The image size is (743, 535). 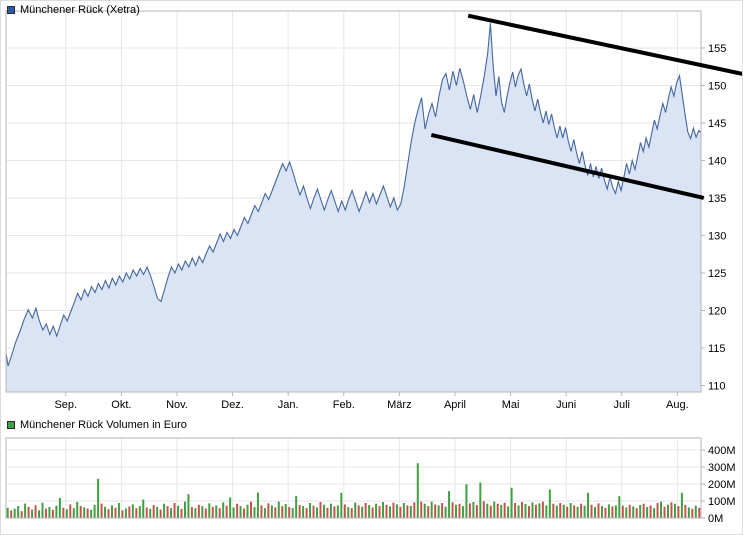 What do you see at coordinates (177, 405) in the screenshot?
I see `svg-text: Nov.` at bounding box center [177, 405].